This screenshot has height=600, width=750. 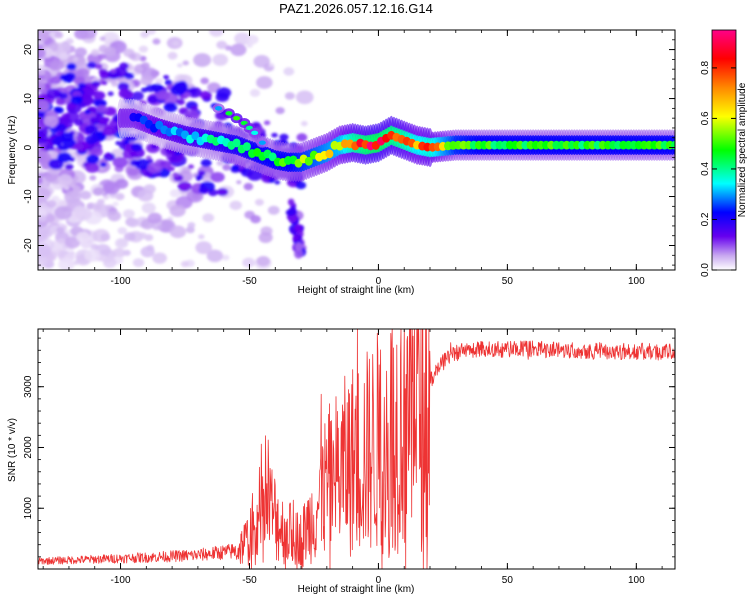 I want to click on spectrogram-branch-core, so click(x=219, y=108).